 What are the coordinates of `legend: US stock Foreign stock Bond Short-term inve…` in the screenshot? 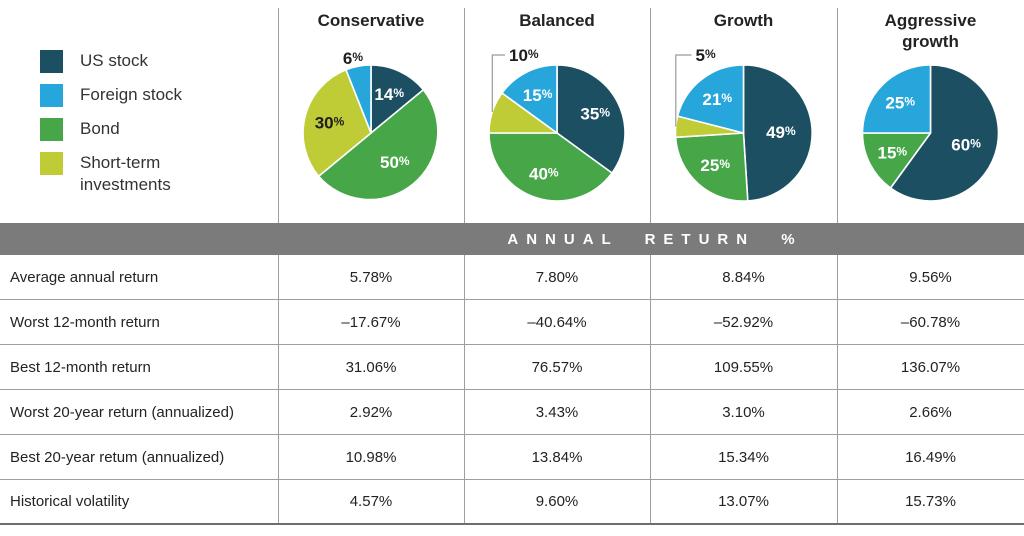 It's located at (135, 123).